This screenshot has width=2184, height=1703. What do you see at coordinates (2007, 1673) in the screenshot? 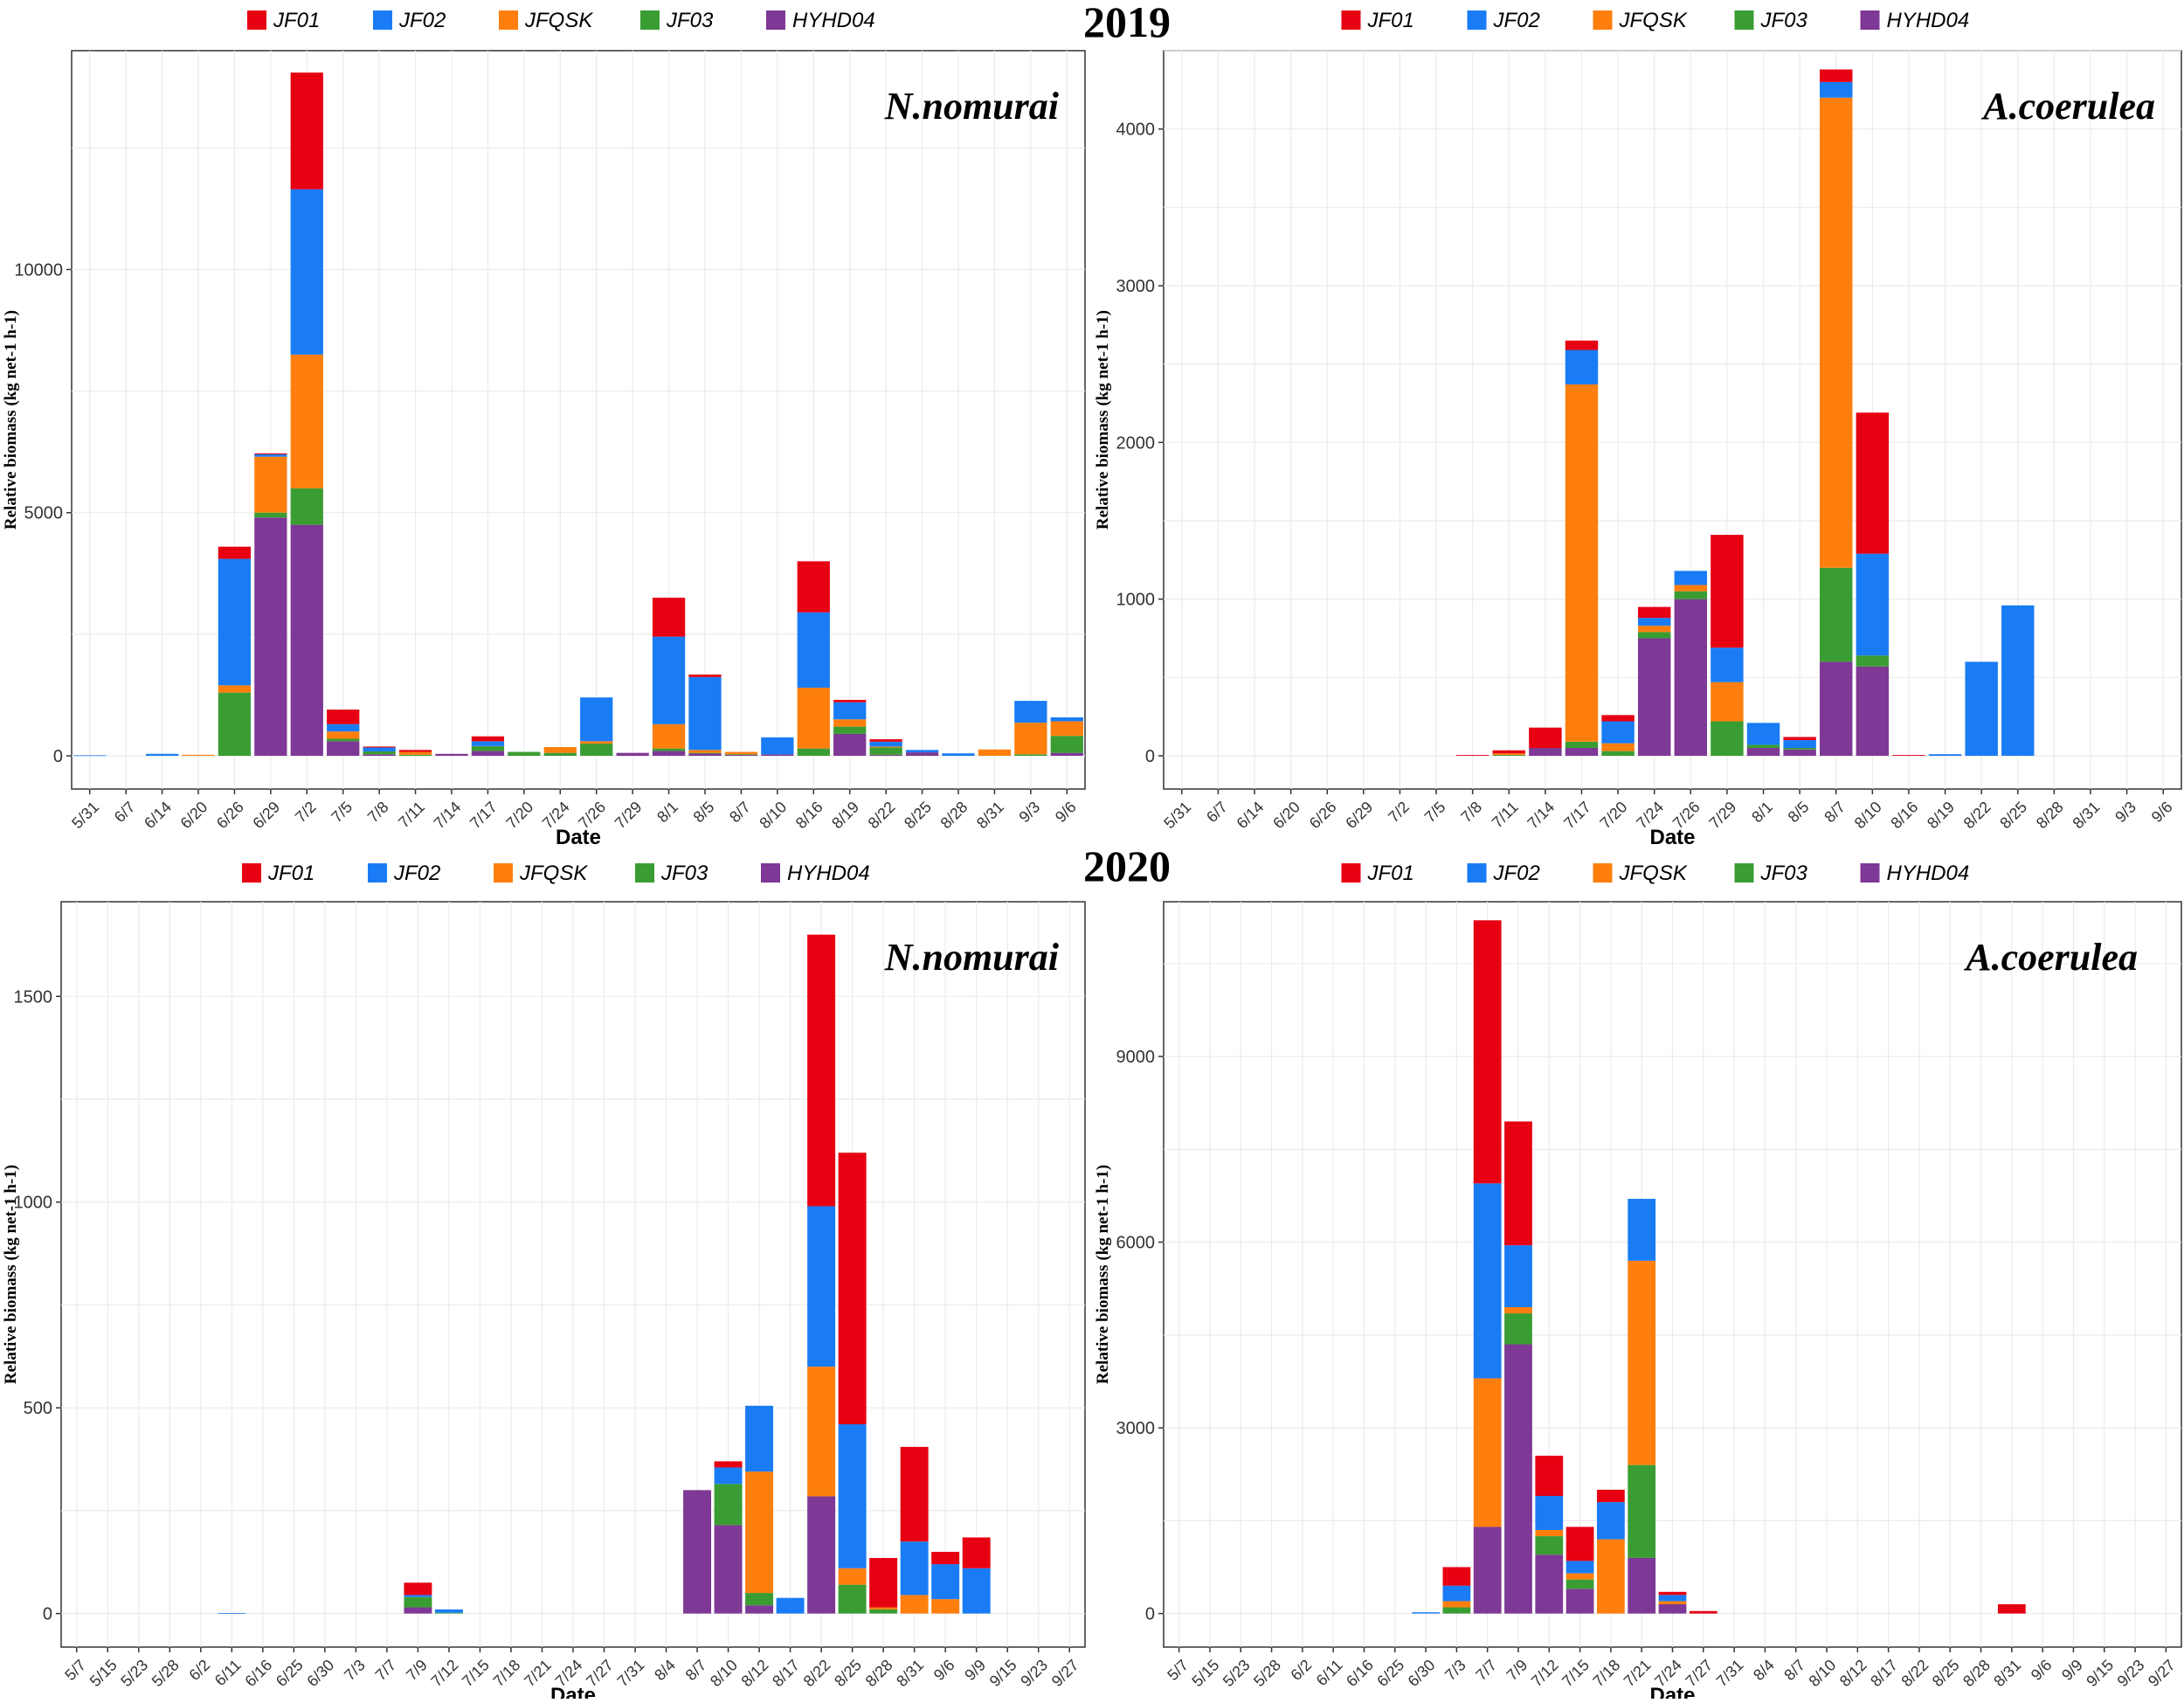
I see `x-tick-label: 8/31` at bounding box center [2007, 1673].